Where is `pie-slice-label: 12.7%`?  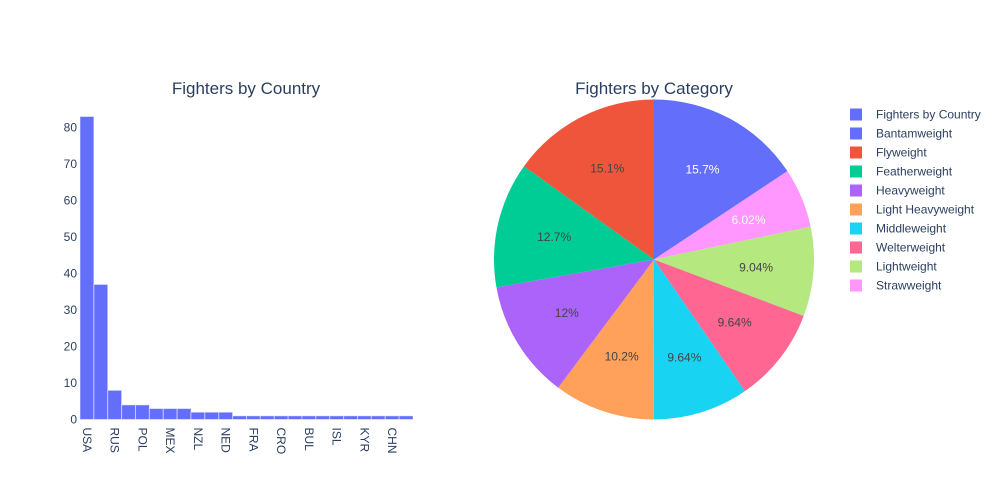 pie-slice-label: 12.7% is located at coordinates (554, 237).